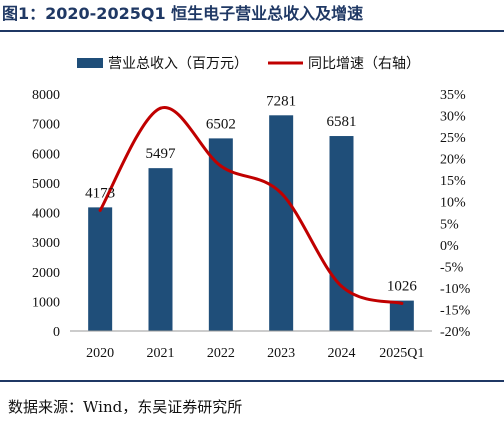 The width and height of the screenshot is (504, 427). I want to click on left-axis-tick-label: 4000, so click(46, 214).